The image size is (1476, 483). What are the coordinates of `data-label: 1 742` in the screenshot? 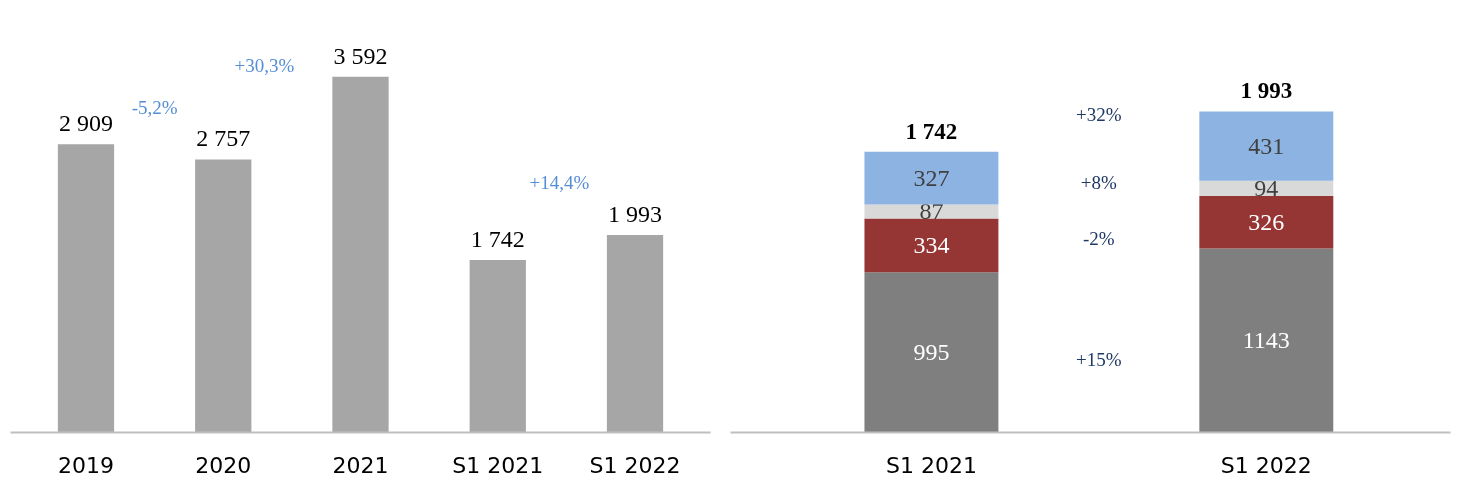 It's located at (497, 238).